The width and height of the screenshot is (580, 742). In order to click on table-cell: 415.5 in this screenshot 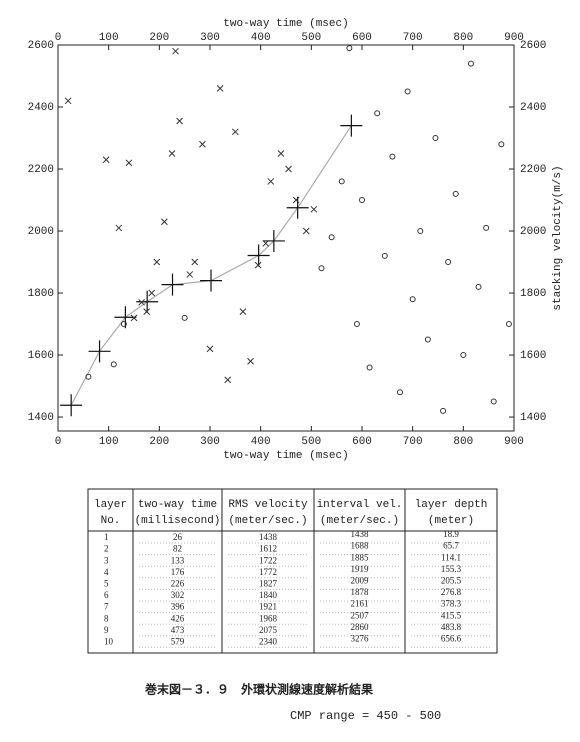, I will do `click(451, 615)`.